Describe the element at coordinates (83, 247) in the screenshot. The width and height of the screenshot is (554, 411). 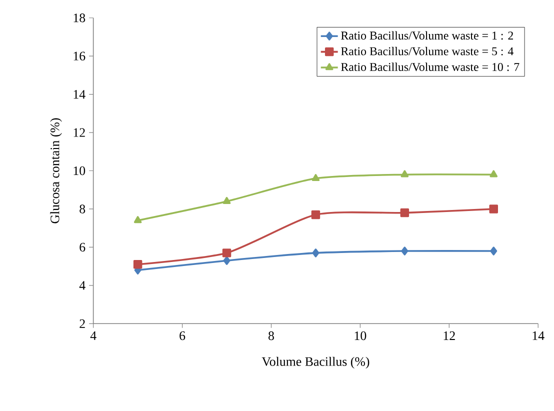
I see `y-tick-label: 6` at that location.